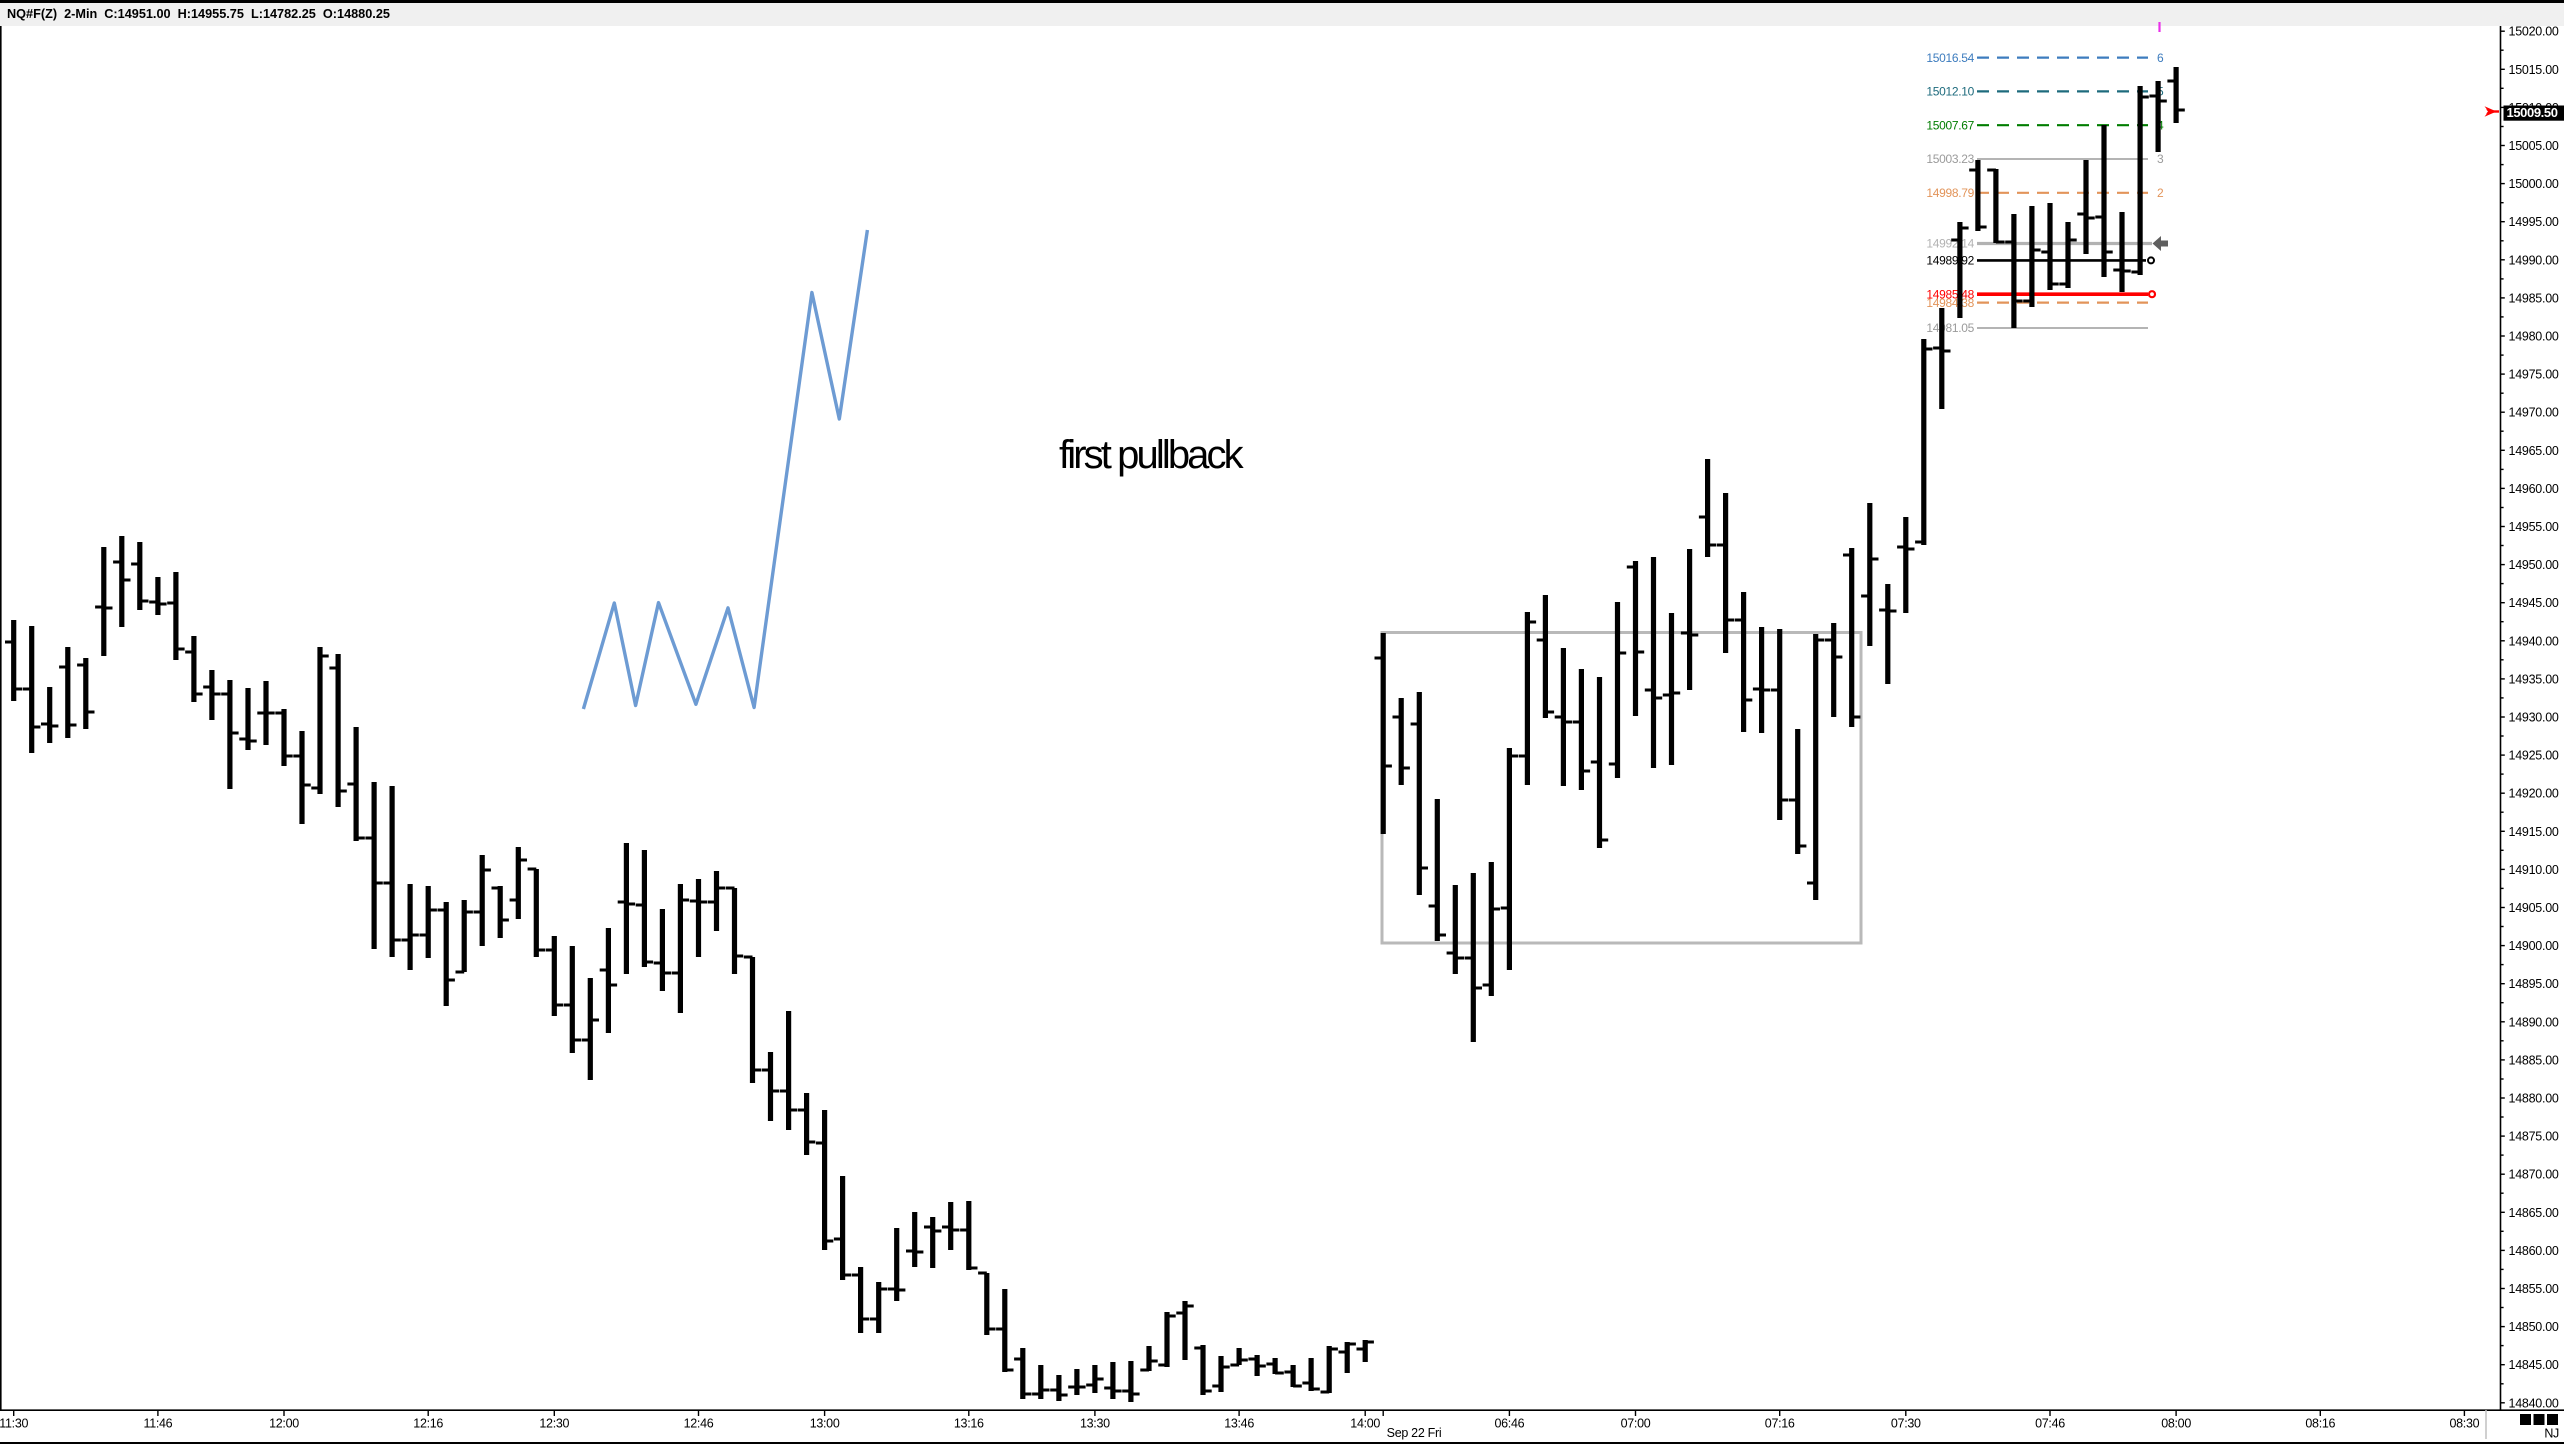 Image resolution: width=2564 pixels, height=1444 pixels. I want to click on svg-text: 14910.00, so click(2534, 870).